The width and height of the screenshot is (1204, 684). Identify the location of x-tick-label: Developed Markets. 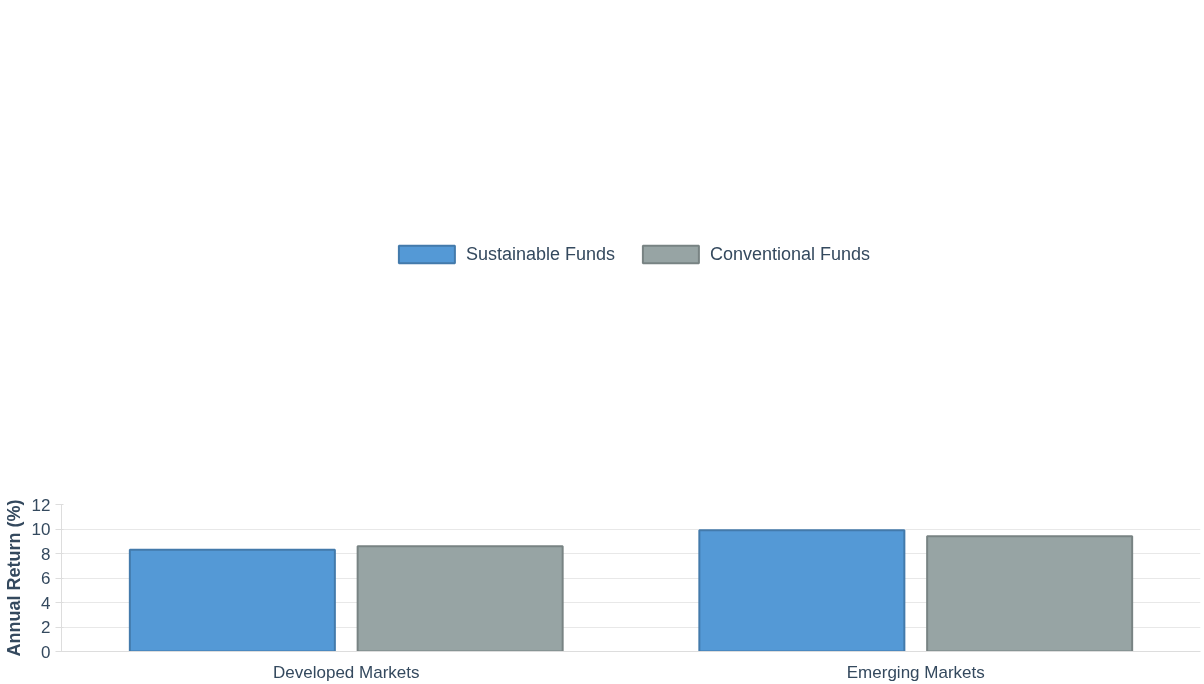
(346, 672).